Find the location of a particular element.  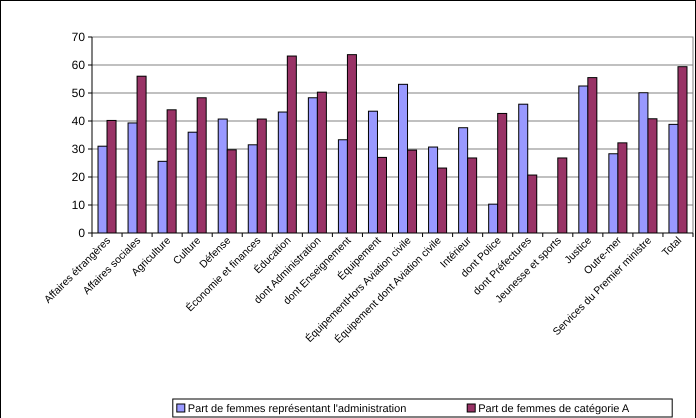

y-tick-label: 70 is located at coordinates (79, 37).